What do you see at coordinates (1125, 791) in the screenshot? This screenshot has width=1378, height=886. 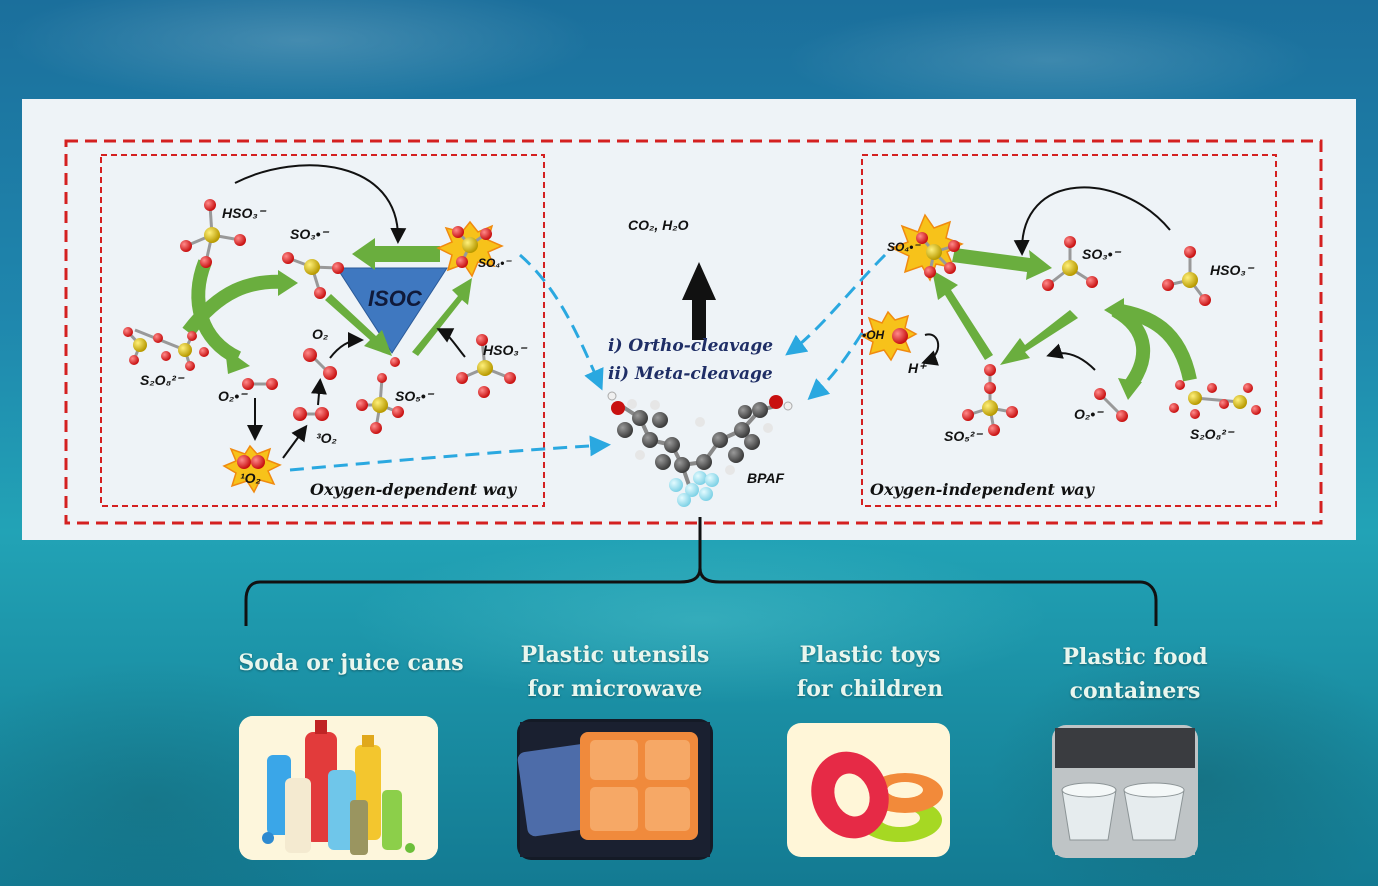 I see `plastic-cups-image` at bounding box center [1125, 791].